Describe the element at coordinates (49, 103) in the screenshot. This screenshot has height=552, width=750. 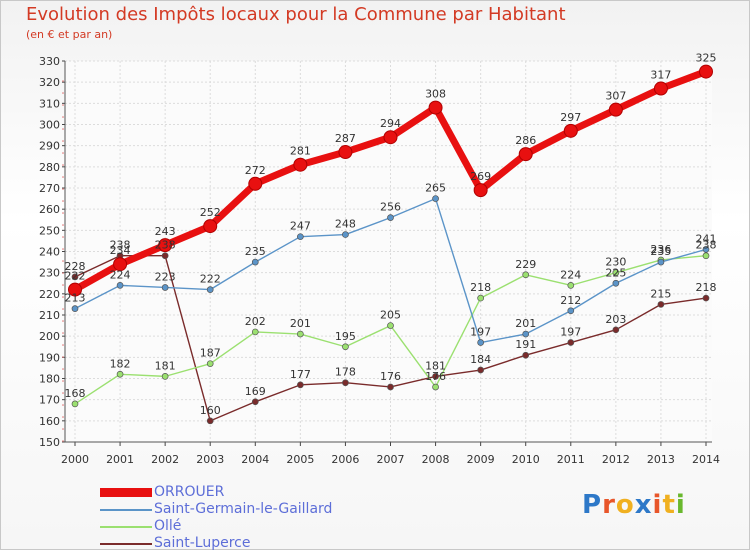
I see `y-tick-label: 310` at that location.